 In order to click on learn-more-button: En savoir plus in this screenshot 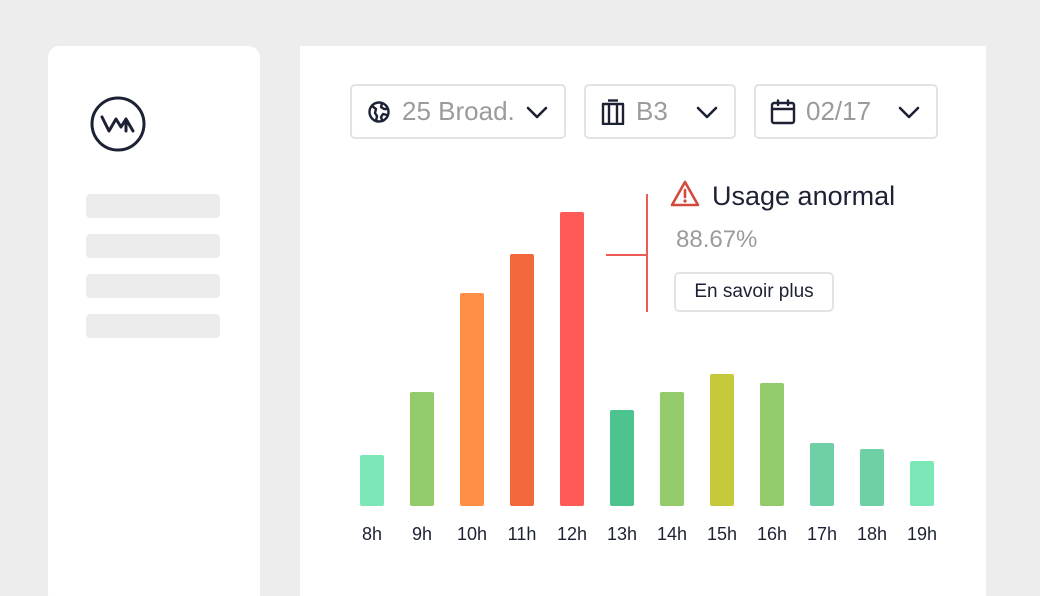, I will do `click(754, 292)`.